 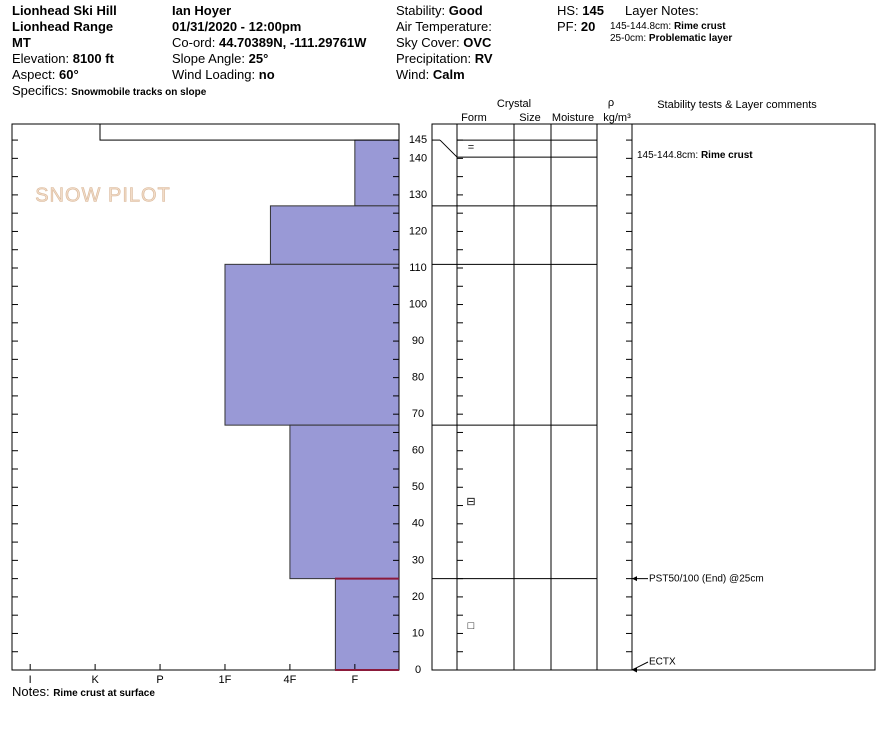 I want to click on top-box, so click(x=249, y=132).